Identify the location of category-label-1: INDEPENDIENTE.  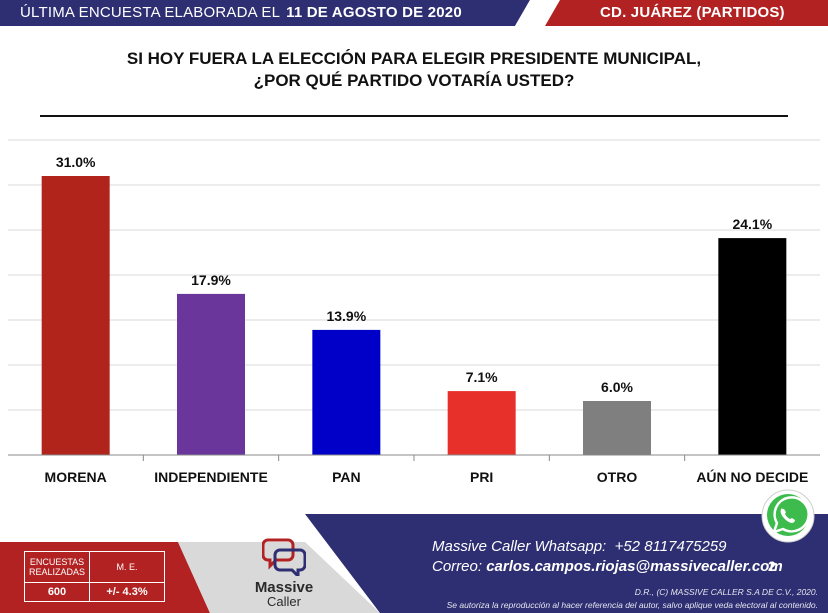
(211, 477).